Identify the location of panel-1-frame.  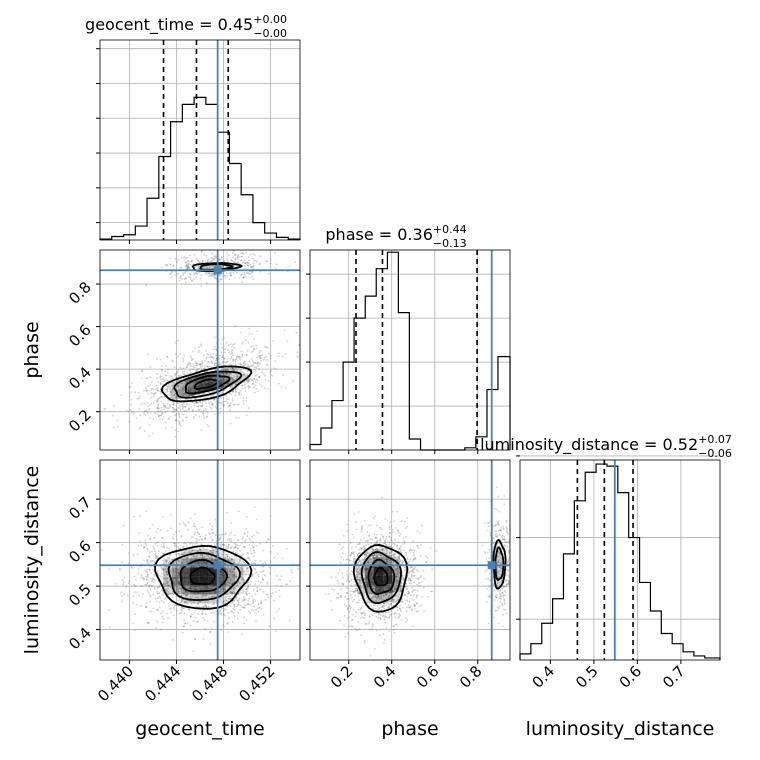
(200, 560).